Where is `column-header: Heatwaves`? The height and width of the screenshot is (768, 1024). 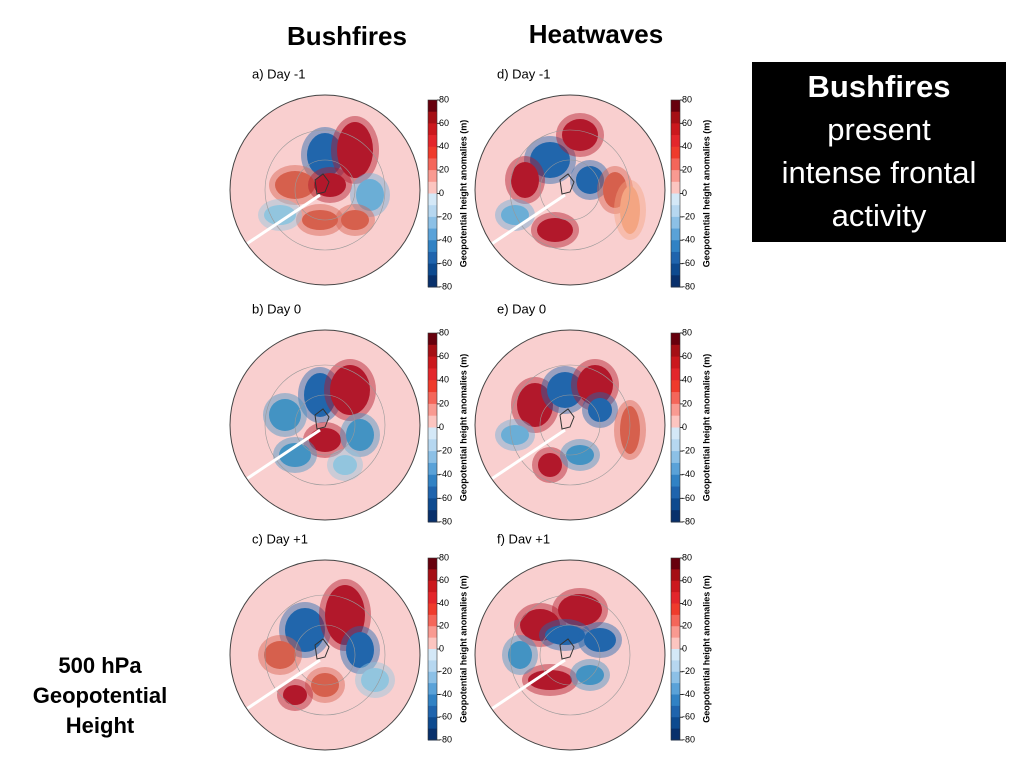
column-header: Heatwaves is located at coordinates (596, 34).